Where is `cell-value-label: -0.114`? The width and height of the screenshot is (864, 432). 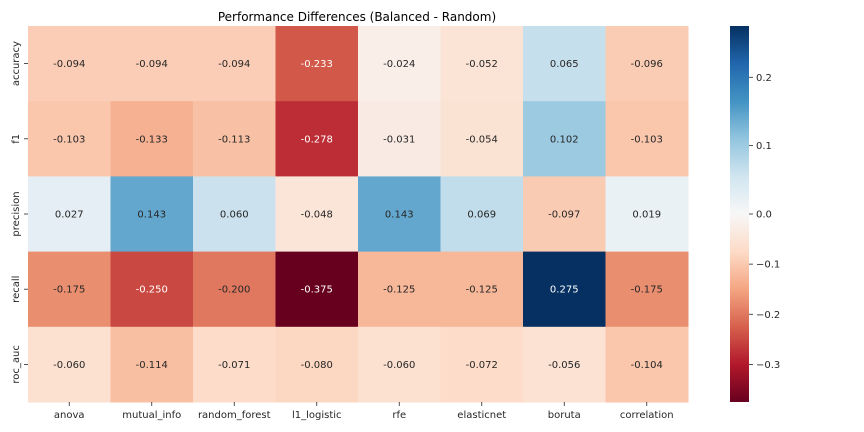
cell-value-label: -0.114 is located at coordinates (152, 365).